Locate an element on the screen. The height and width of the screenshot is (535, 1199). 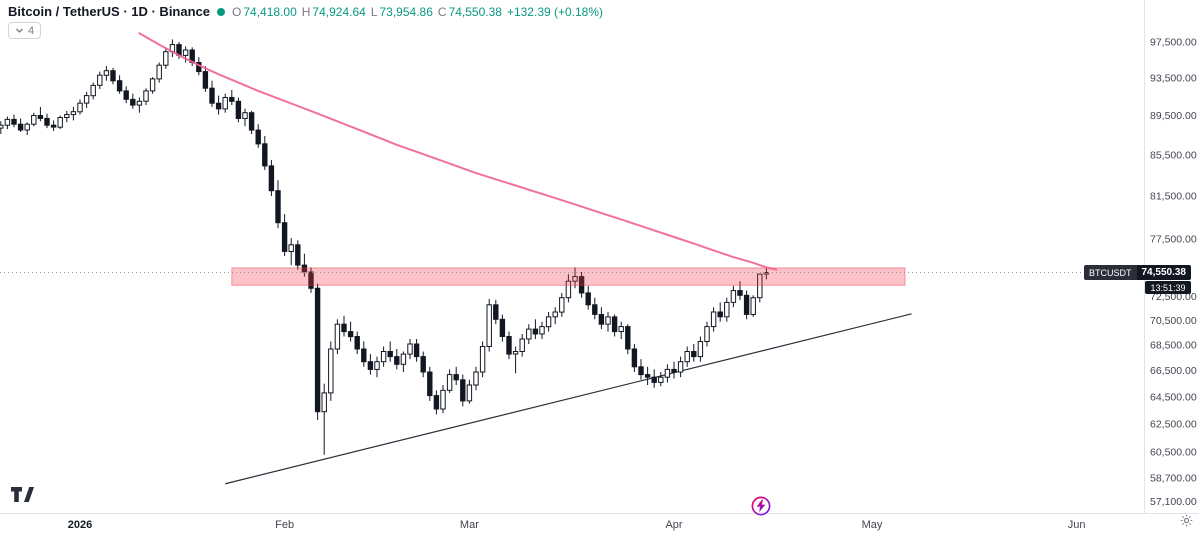
object-tree-collapse-button: 4 is located at coordinates (25, 30).